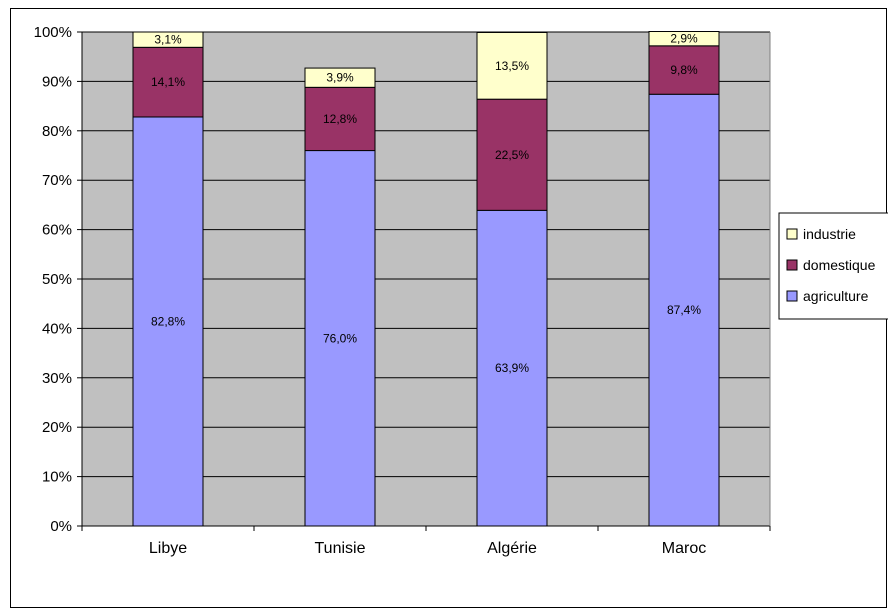 The width and height of the screenshot is (888, 608). What do you see at coordinates (57, 378) in the screenshot?
I see `y-tick-label: 30%` at bounding box center [57, 378].